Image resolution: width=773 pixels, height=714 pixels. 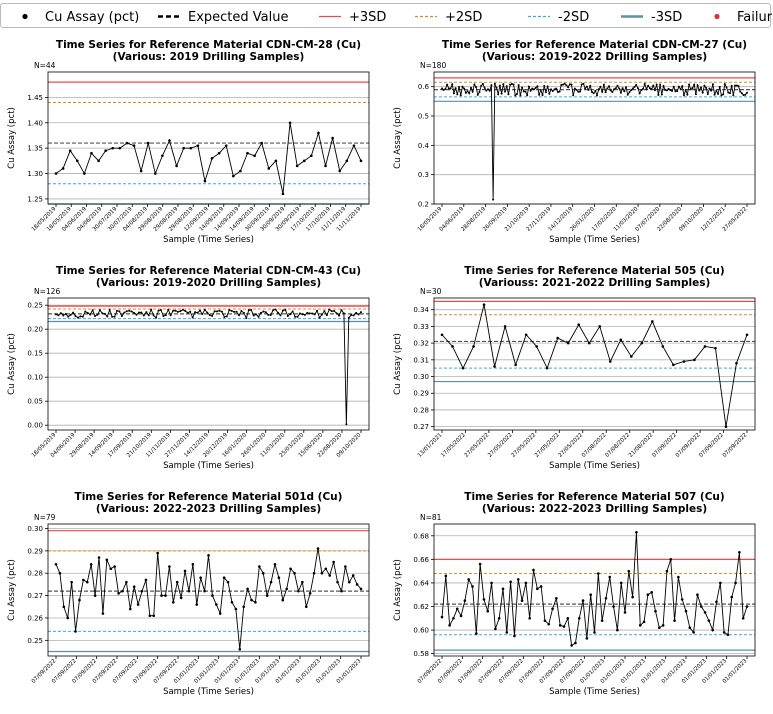 I want to click on y-tick-label: 0.00, so click(x=35, y=426).